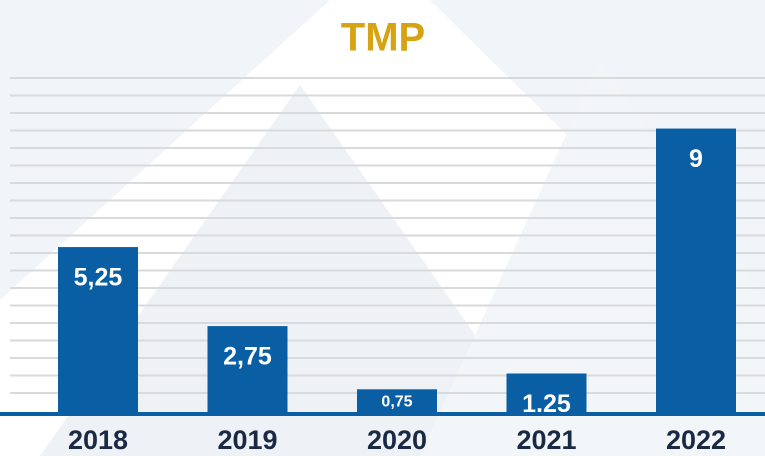 This screenshot has width=765, height=456. I want to click on value-label: 5,25, so click(98, 278).